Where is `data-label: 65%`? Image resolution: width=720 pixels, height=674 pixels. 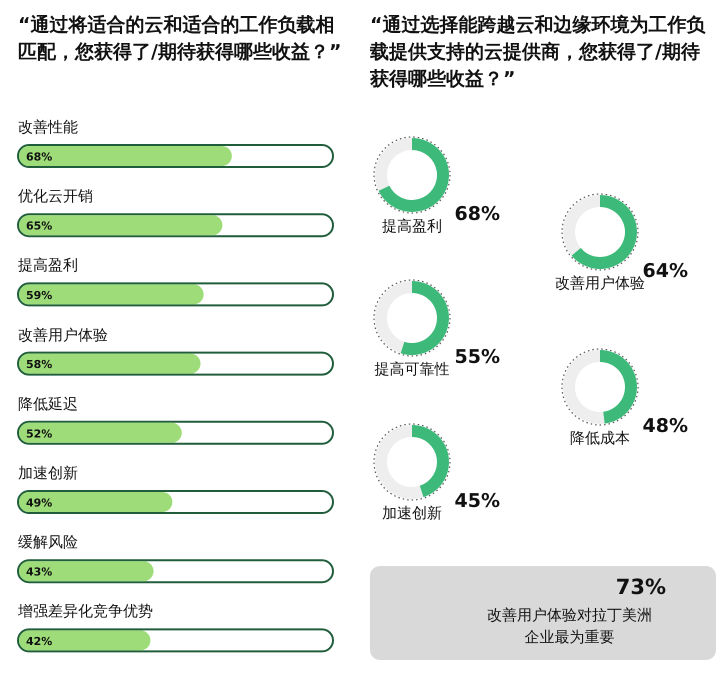
data-label: 65% is located at coordinates (39, 226).